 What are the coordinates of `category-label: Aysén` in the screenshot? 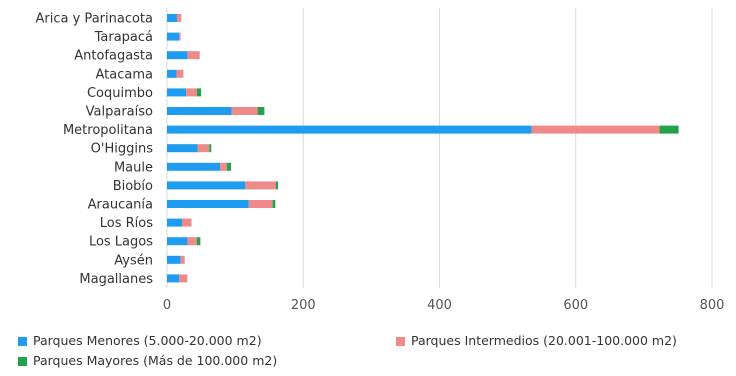 It's located at (133, 260).